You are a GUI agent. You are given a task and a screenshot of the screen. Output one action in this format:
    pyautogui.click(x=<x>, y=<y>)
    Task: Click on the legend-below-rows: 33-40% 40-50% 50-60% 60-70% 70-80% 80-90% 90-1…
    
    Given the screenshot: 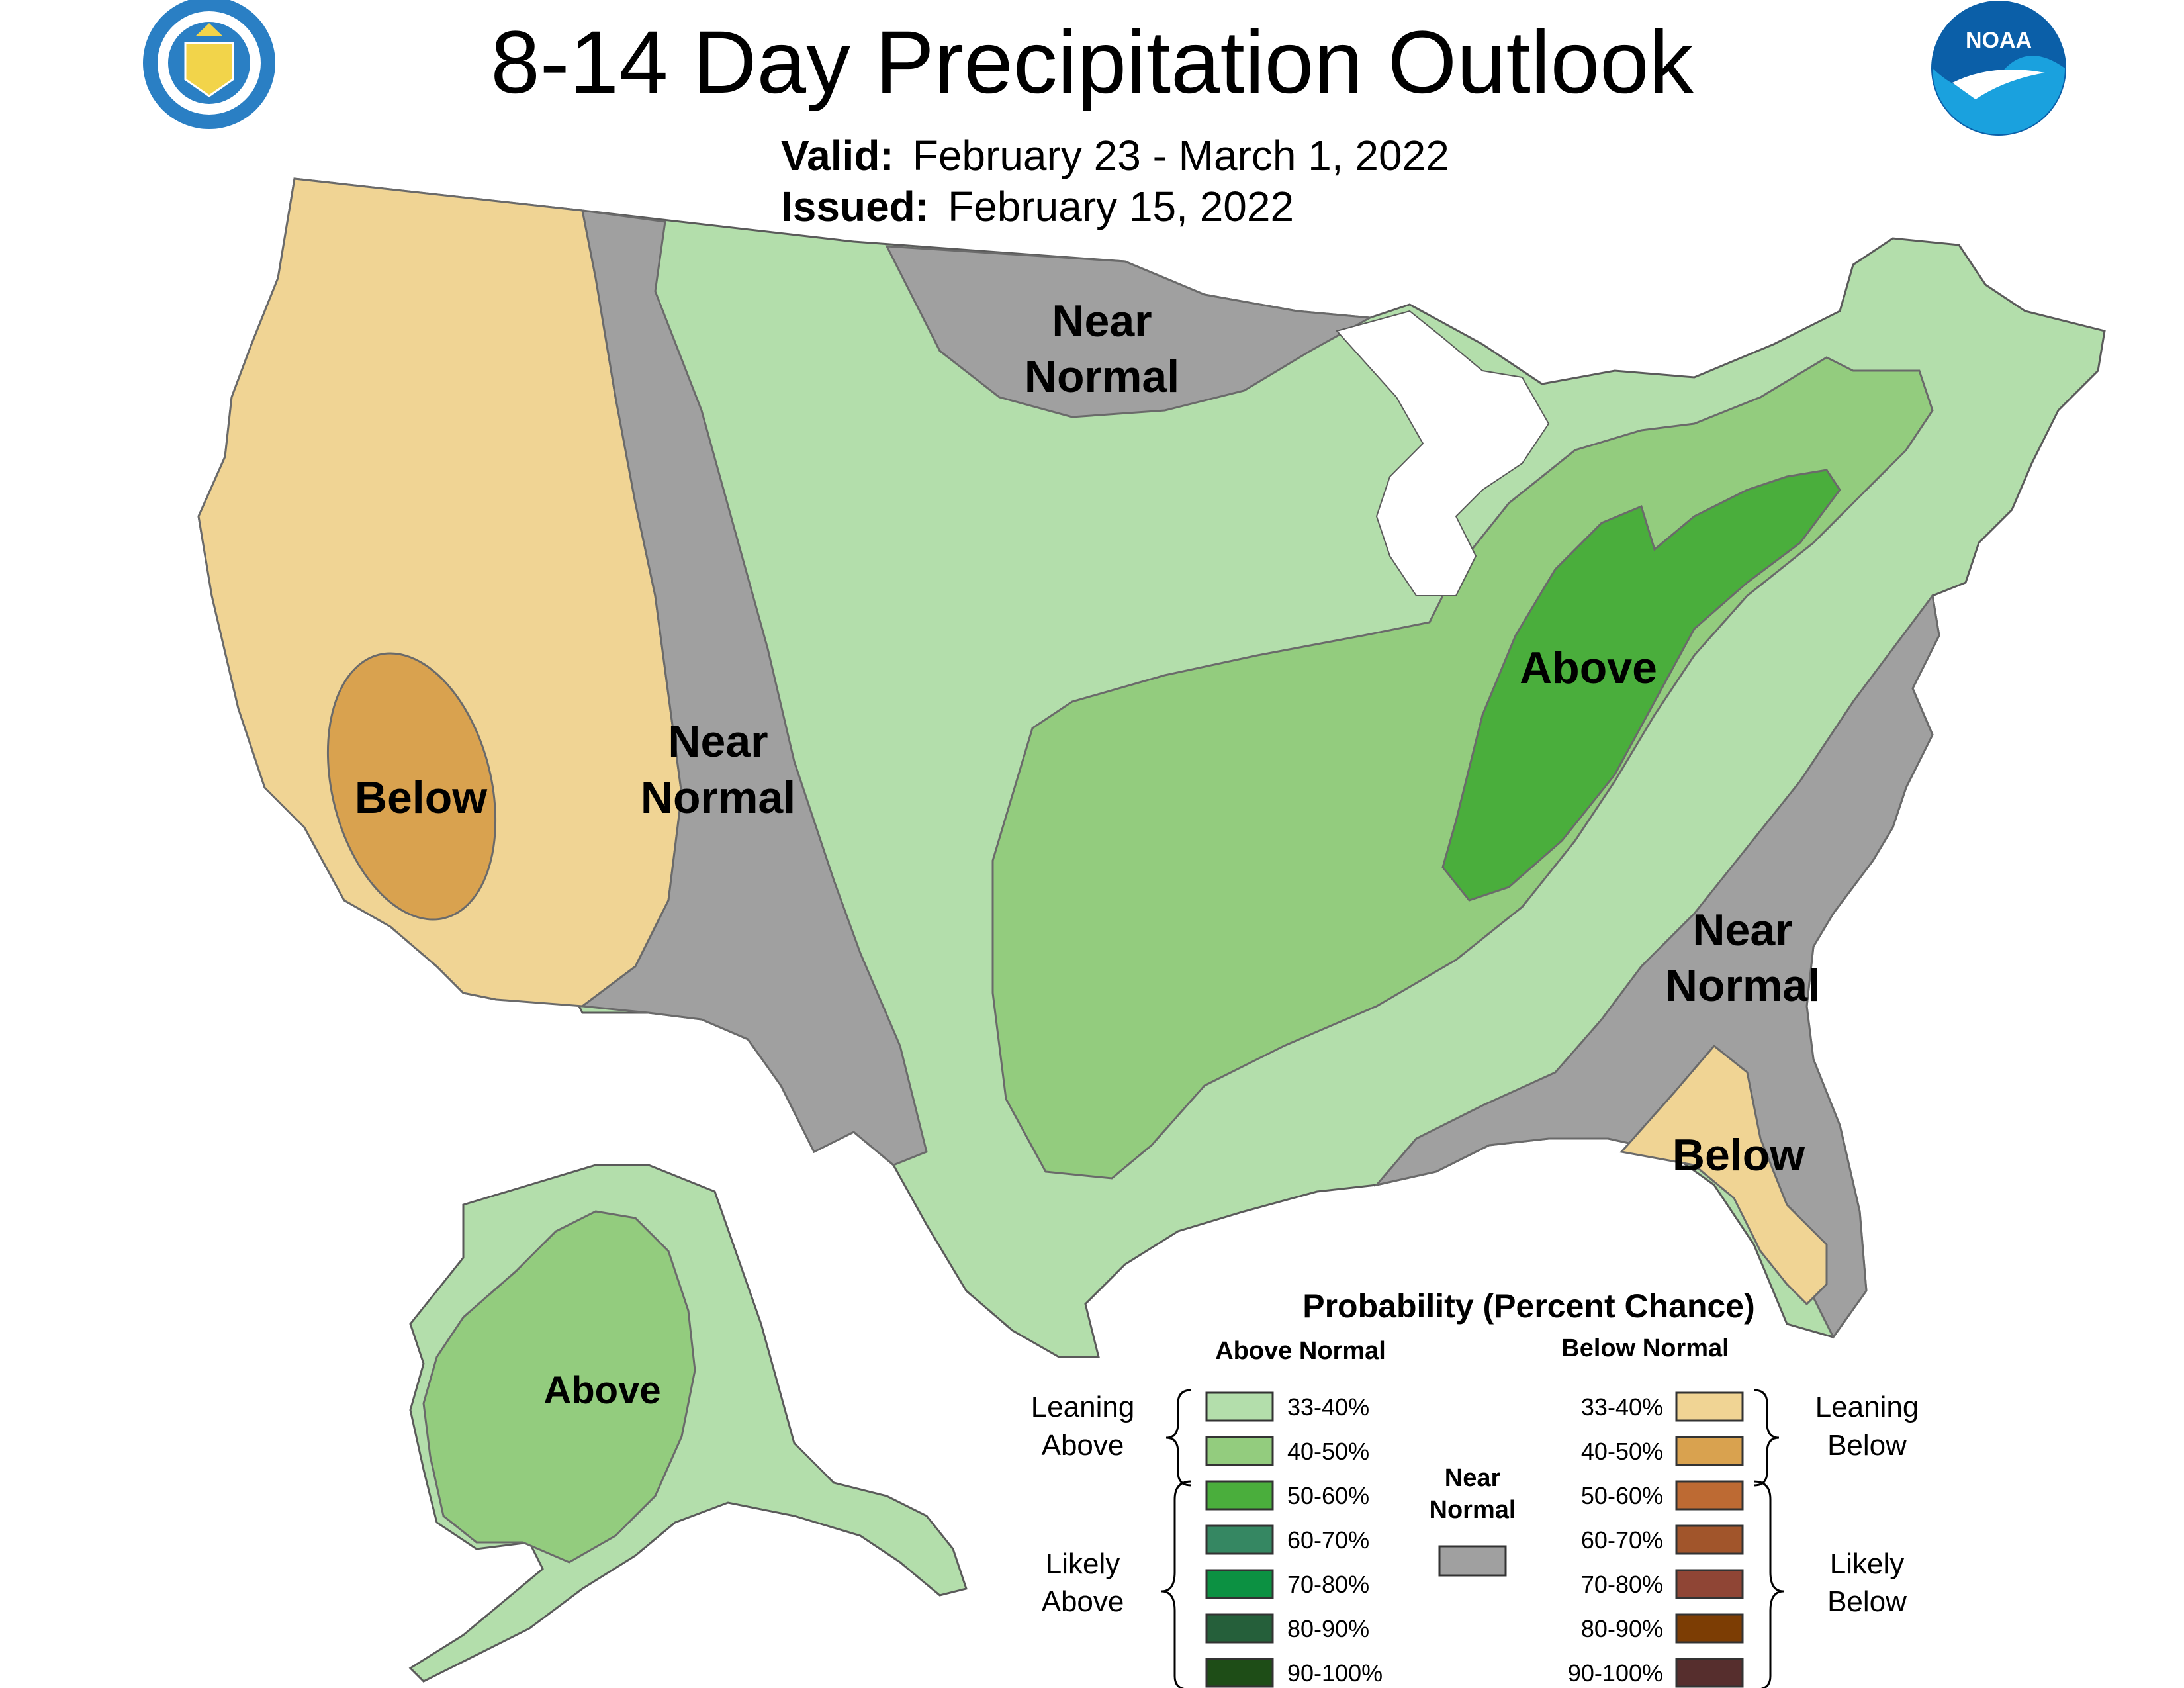 What is the action you would take?
    pyautogui.click(x=1656, y=1539)
    